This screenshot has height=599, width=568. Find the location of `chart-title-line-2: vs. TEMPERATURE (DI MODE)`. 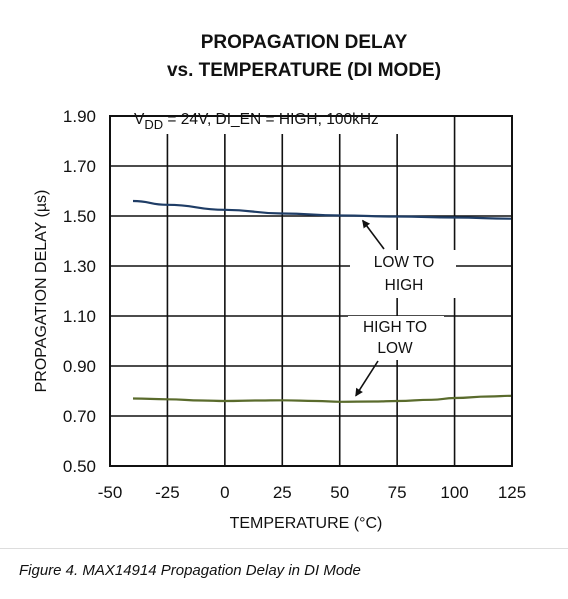

chart-title-line-2: vs. TEMPERATURE (DI MODE) is located at coordinates (304, 70).